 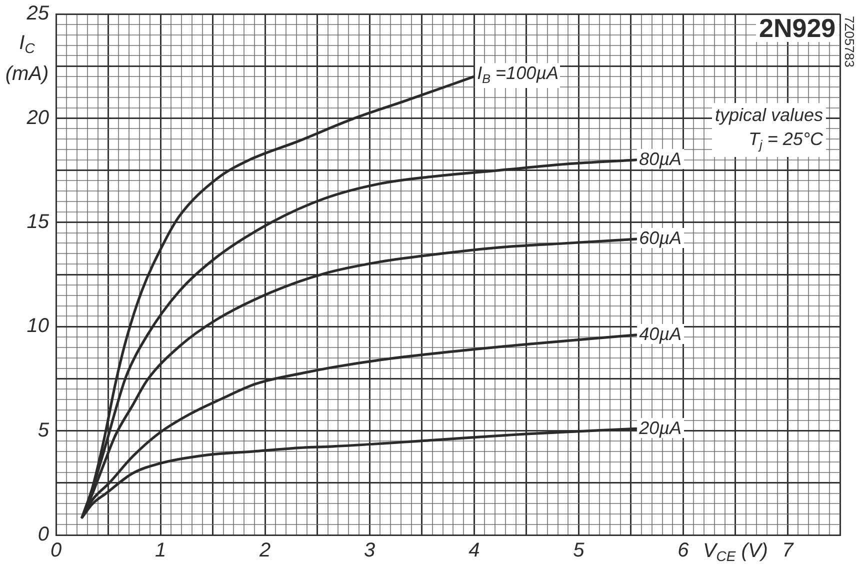 What do you see at coordinates (37, 326) in the screenshot?
I see `y-tick-label: 10` at bounding box center [37, 326].